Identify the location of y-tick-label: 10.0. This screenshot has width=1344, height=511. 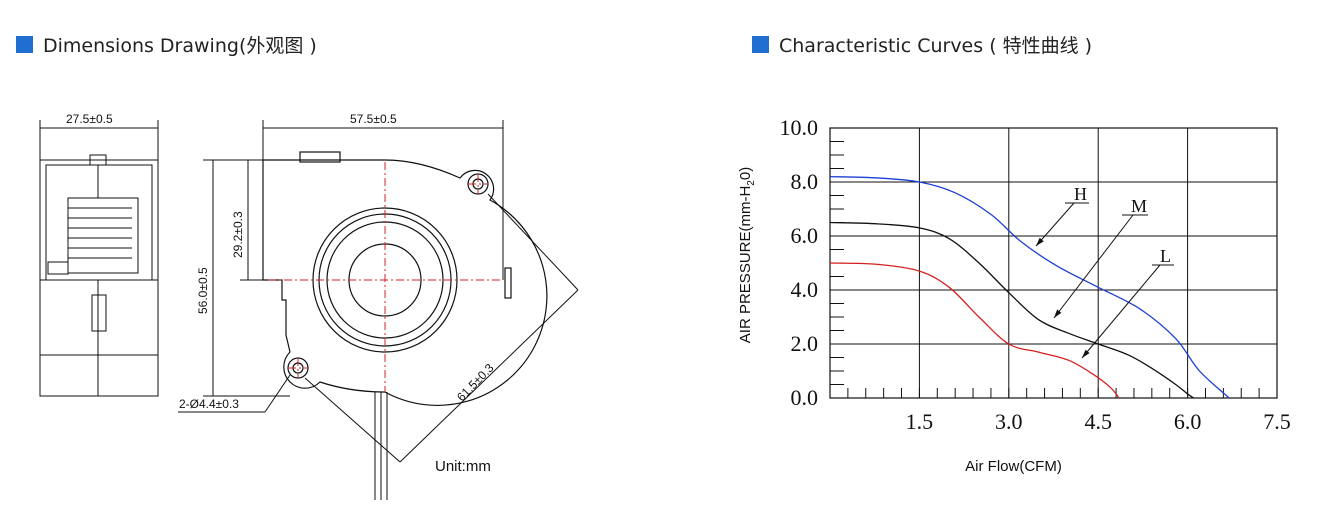
(799, 127).